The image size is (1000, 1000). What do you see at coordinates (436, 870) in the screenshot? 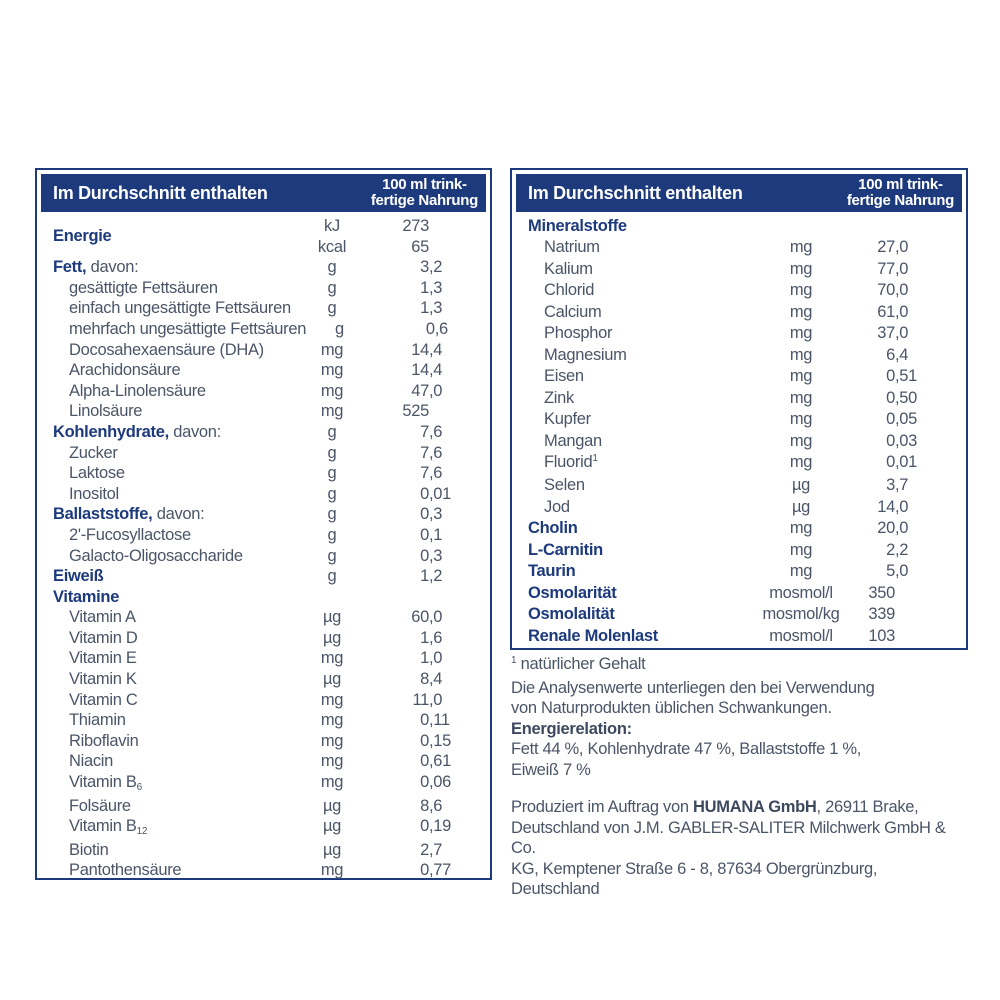
I see `row-value: 0,77` at bounding box center [436, 870].